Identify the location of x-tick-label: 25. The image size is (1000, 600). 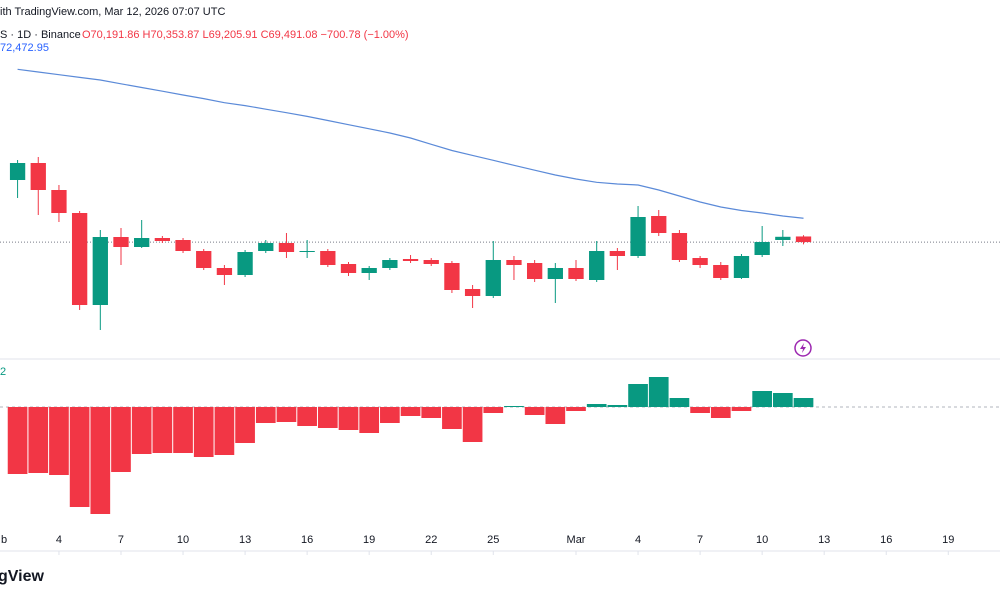
(493, 540).